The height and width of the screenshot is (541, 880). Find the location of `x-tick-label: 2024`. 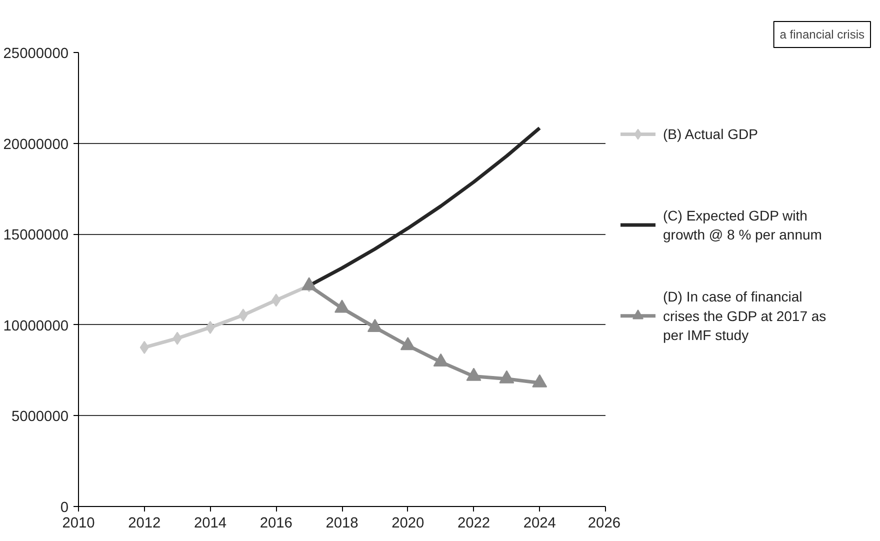

x-tick-label: 2024 is located at coordinates (539, 524).